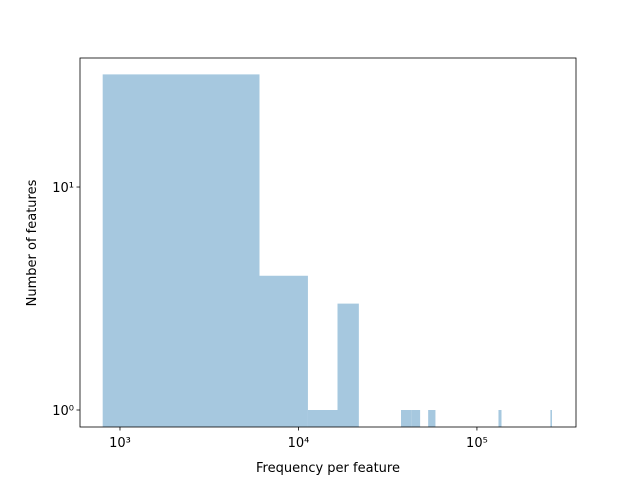 This screenshot has height=480, width=640. I want to click on x-tick-label: 10⁵, so click(477, 443).